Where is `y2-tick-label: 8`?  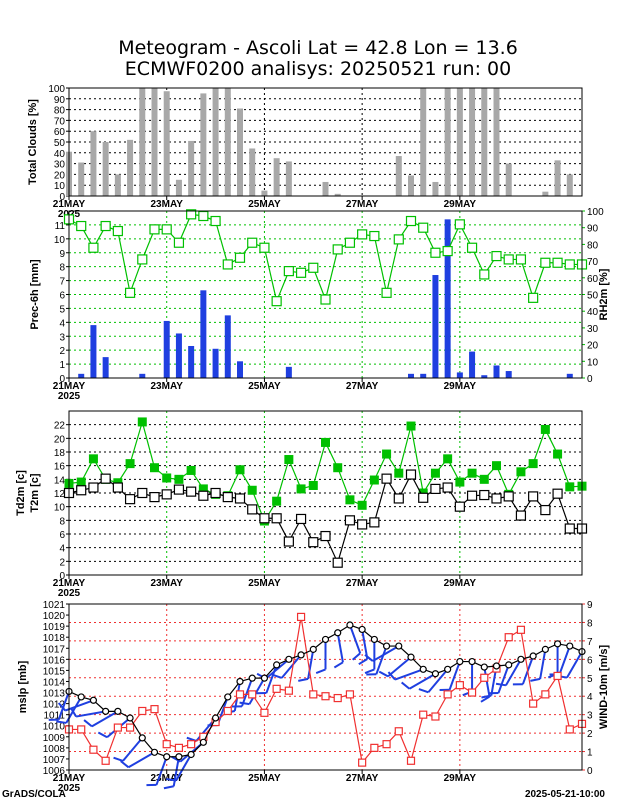 y2-tick-label: 8 is located at coordinates (590, 623).